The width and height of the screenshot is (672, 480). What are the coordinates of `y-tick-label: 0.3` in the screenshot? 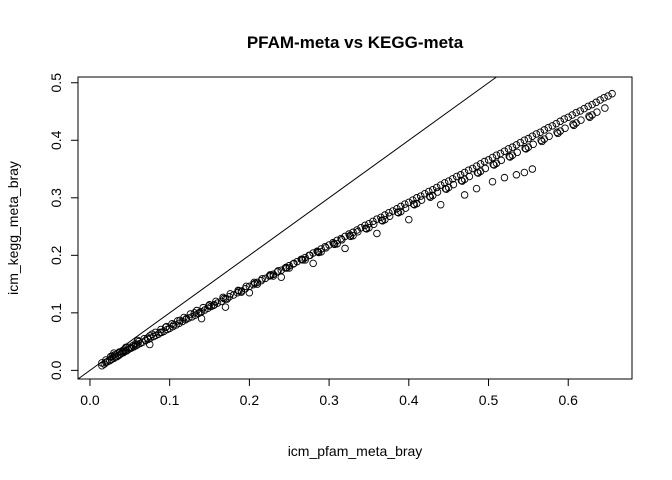 It's located at (56, 198).